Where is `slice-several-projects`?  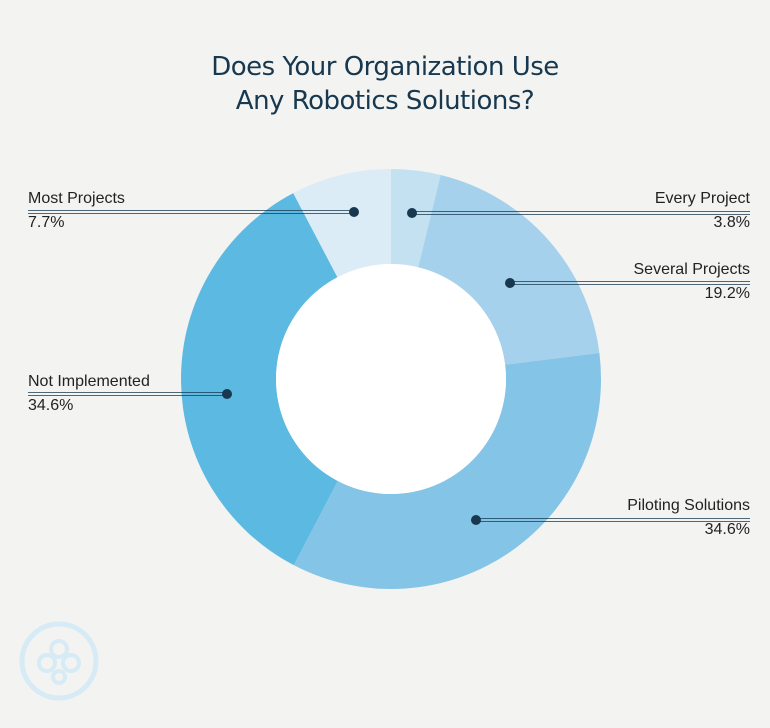 slice-several-projects is located at coordinates (509, 269).